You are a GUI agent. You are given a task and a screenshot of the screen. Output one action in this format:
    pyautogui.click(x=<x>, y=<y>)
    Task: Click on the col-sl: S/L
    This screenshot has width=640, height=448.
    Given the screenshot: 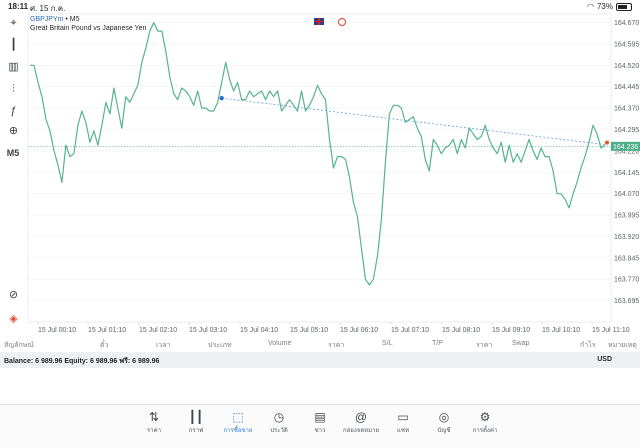 What is the action you would take?
    pyautogui.click(x=387, y=343)
    